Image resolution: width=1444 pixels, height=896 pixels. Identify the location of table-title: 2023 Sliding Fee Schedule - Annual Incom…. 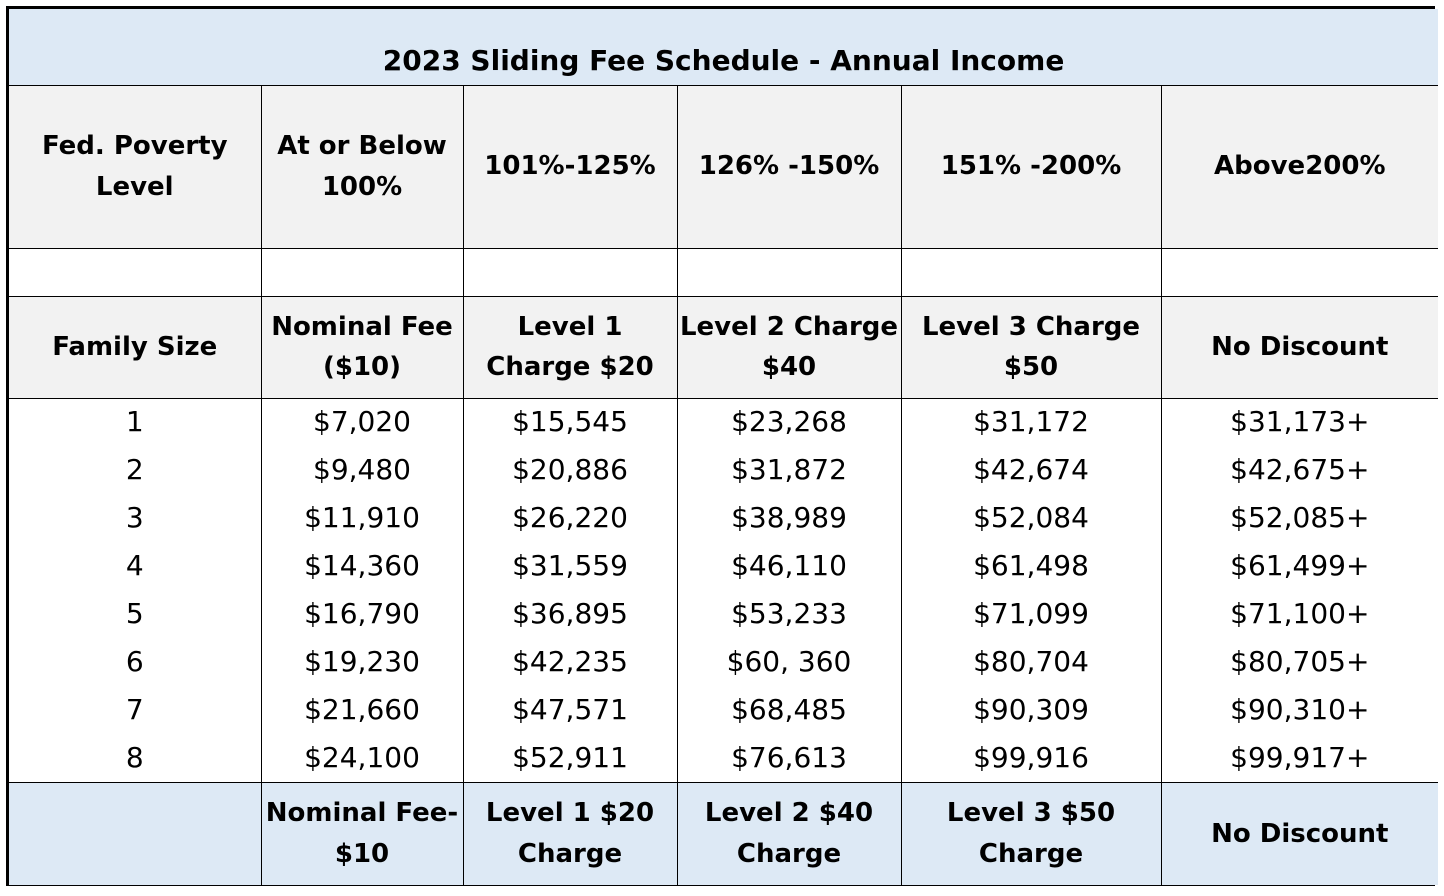
(724, 47).